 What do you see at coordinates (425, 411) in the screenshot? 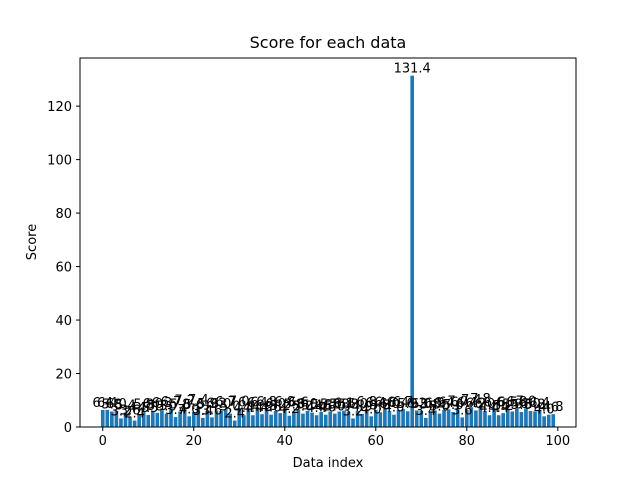
I see `bar-value-label: 3.4` at bounding box center [425, 411].